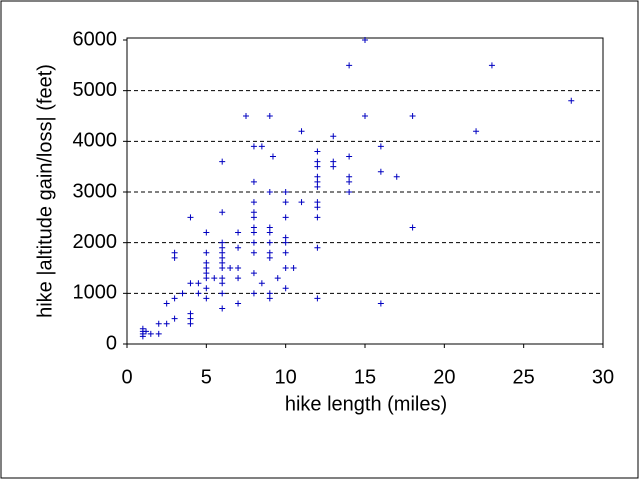 This screenshot has height=480, width=640. What do you see at coordinates (126, 377) in the screenshot?
I see `x-tick-label: 0` at bounding box center [126, 377].